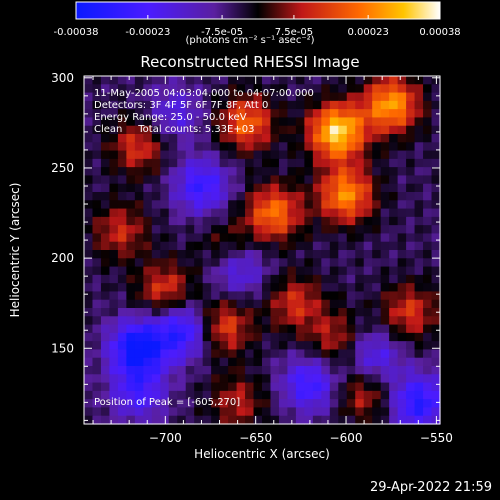 This screenshot has width=500, height=500. I want to click on annotation-energy-range: Energy Range: 25.0 - 50.0 keV, so click(170, 117).